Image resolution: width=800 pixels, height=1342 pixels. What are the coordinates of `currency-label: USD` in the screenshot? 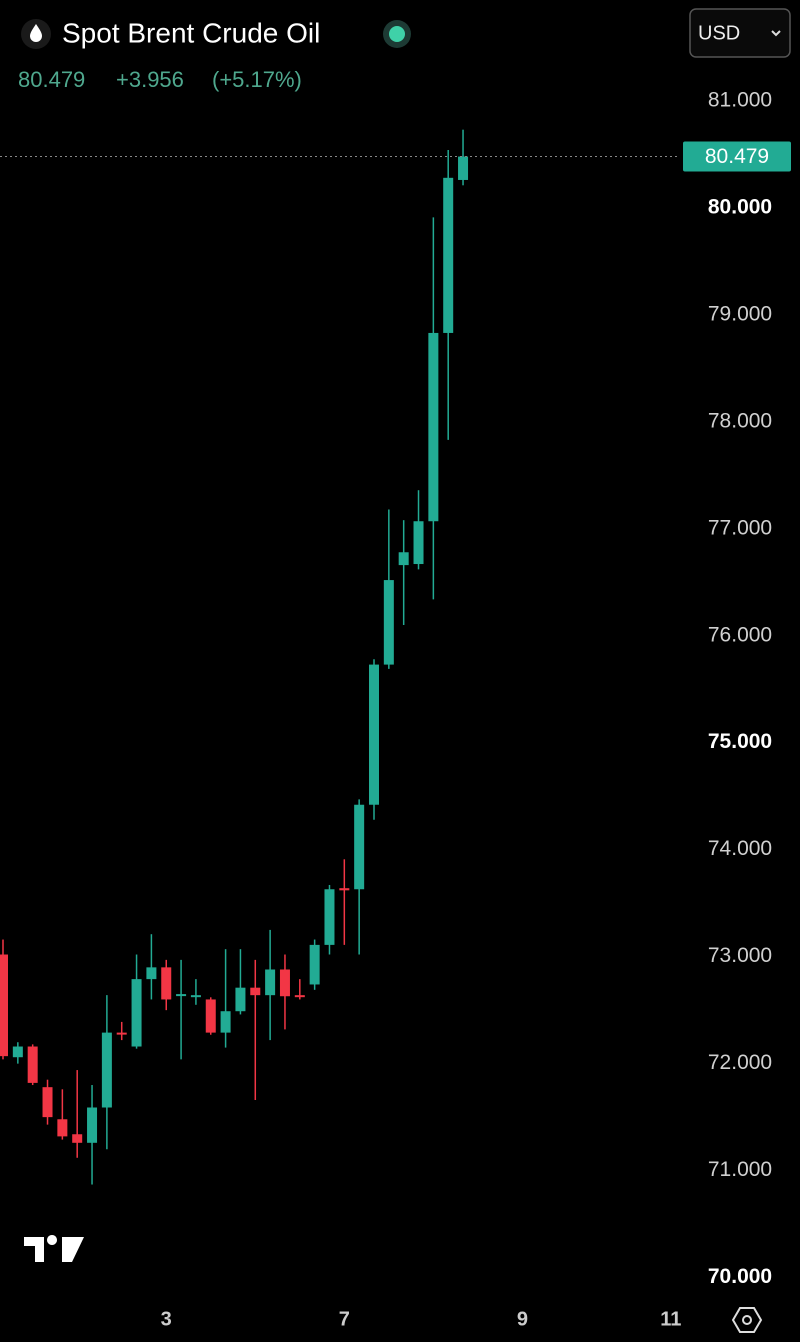 It's located at (719, 33).